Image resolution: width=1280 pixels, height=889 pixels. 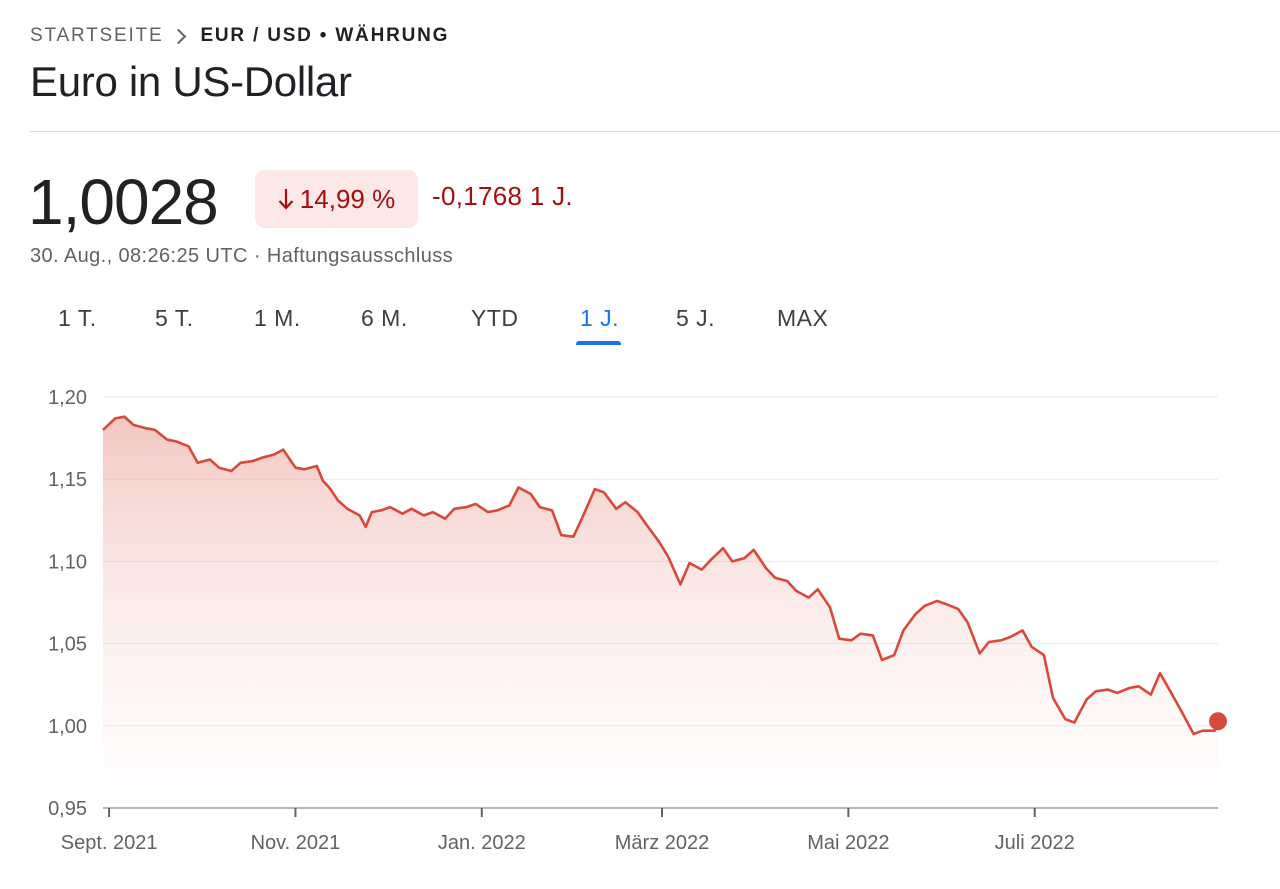 What do you see at coordinates (347, 198) in the screenshot?
I see `change-percent-value: 14,99 %` at bounding box center [347, 198].